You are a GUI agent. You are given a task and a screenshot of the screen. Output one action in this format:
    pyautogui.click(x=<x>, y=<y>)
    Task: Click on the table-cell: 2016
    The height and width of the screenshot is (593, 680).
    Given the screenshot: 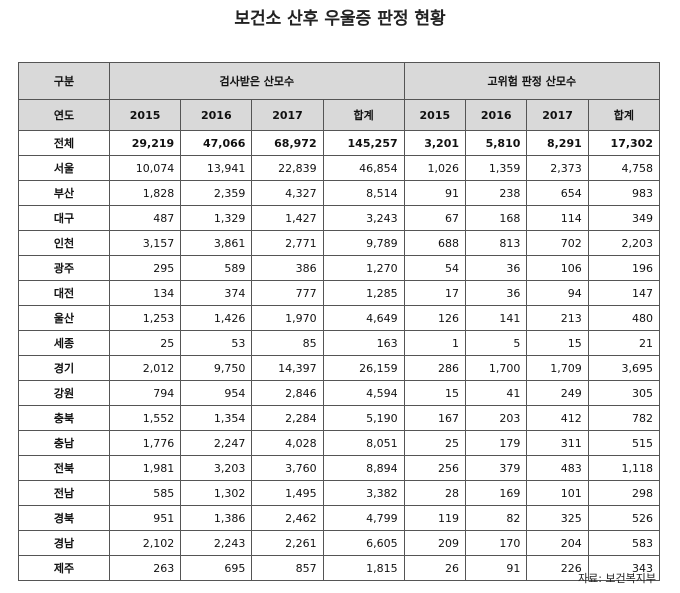 What is the action you would take?
    pyautogui.click(x=216, y=115)
    